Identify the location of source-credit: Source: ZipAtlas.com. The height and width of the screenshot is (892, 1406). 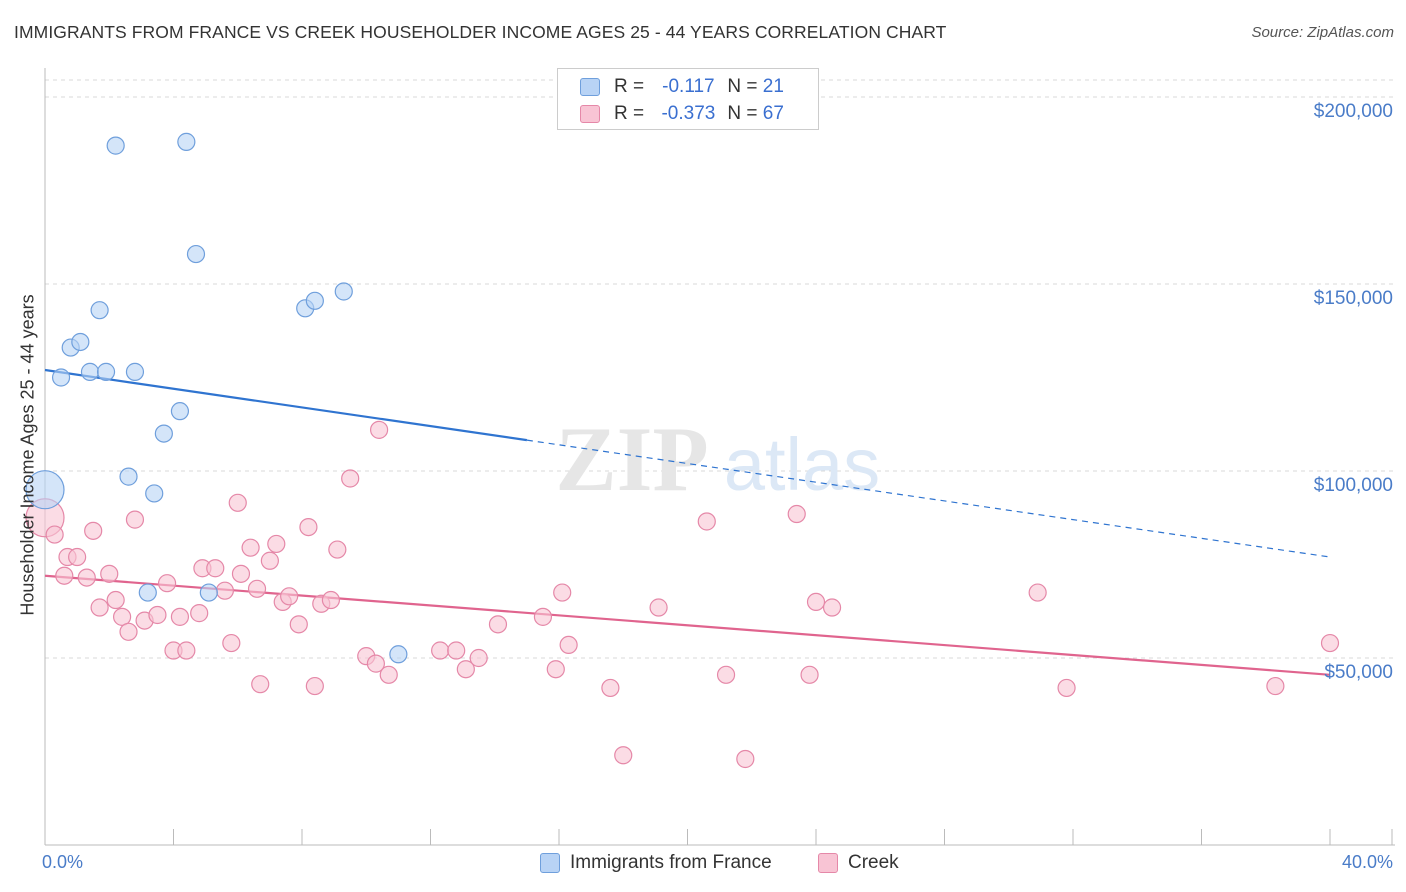
(1322, 32).